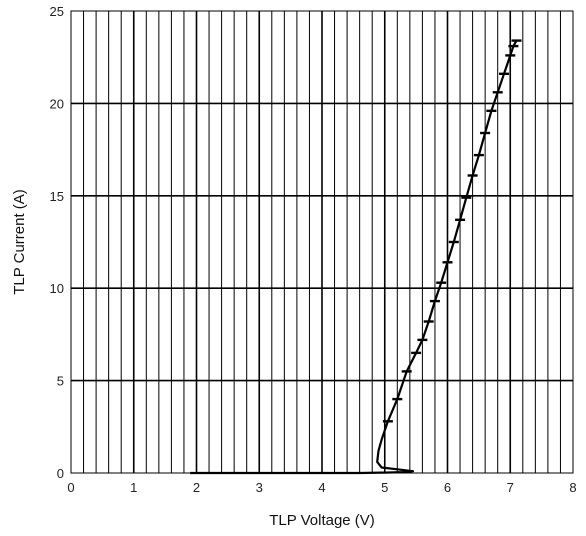 This screenshot has width=586, height=536. What do you see at coordinates (19, 242) in the screenshot?
I see `y-axis-title: TLP Current (A)` at bounding box center [19, 242].